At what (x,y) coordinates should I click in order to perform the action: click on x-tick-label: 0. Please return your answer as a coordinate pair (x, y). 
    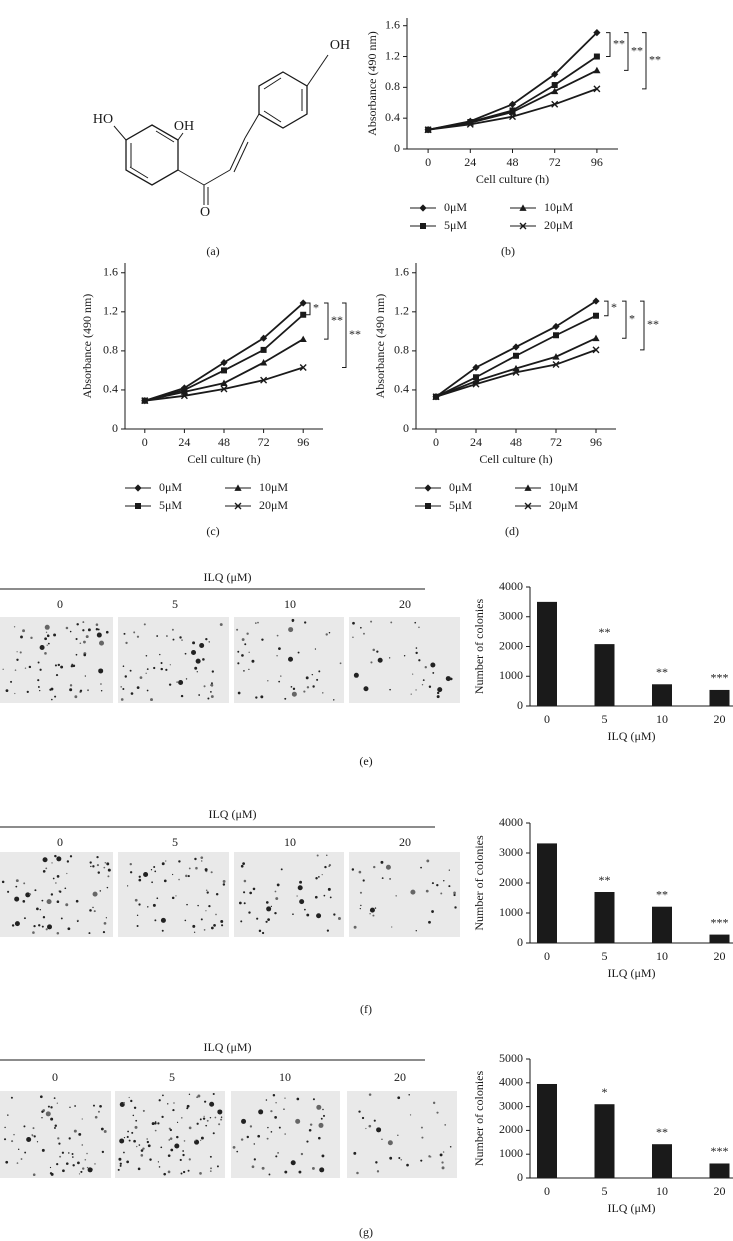
    Looking at the image, I should click on (436, 442).